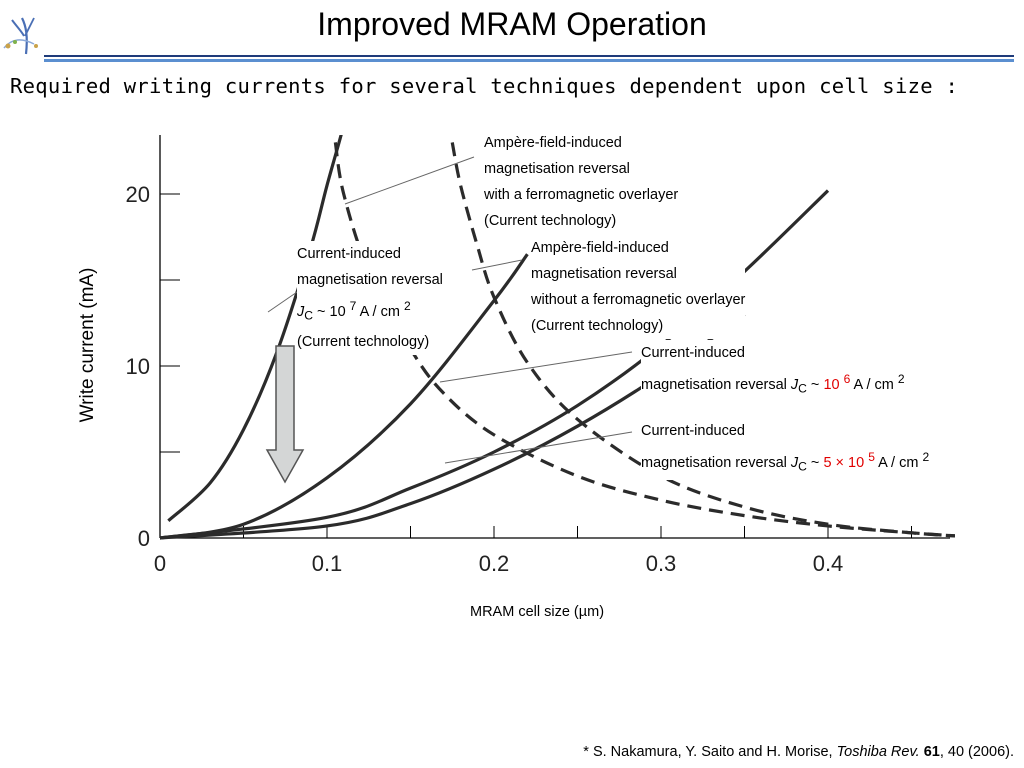 This screenshot has height=768, width=1024. What do you see at coordinates (494, 563) in the screenshot?
I see `x-tick-label: 0.2` at bounding box center [494, 563].